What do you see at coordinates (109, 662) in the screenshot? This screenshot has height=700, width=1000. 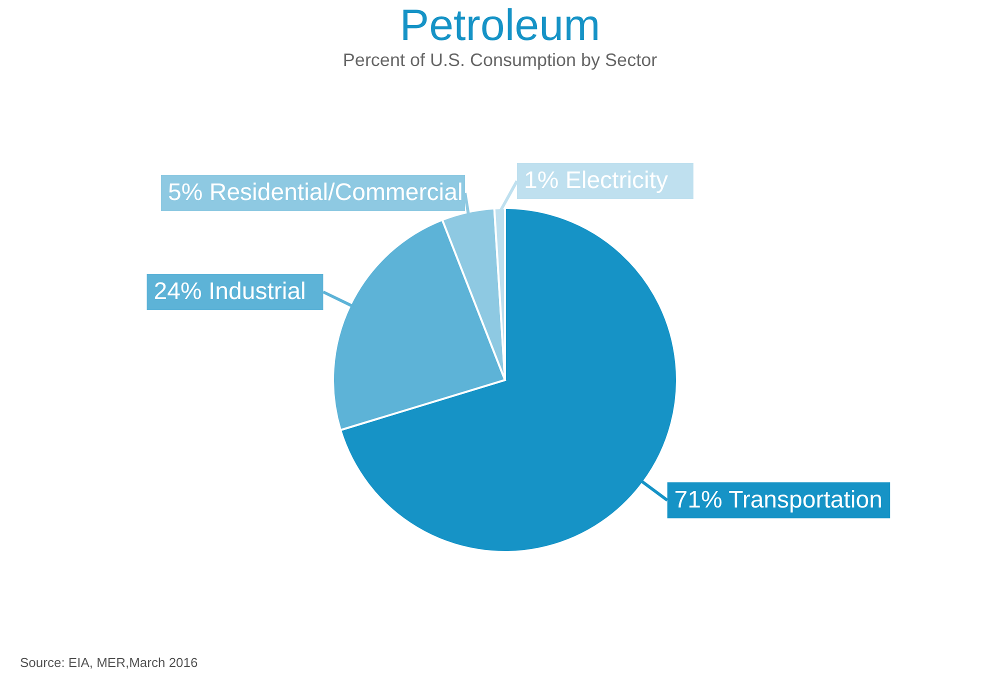 I see `source-note: Source: EIA, MER,March 2016` at bounding box center [109, 662].